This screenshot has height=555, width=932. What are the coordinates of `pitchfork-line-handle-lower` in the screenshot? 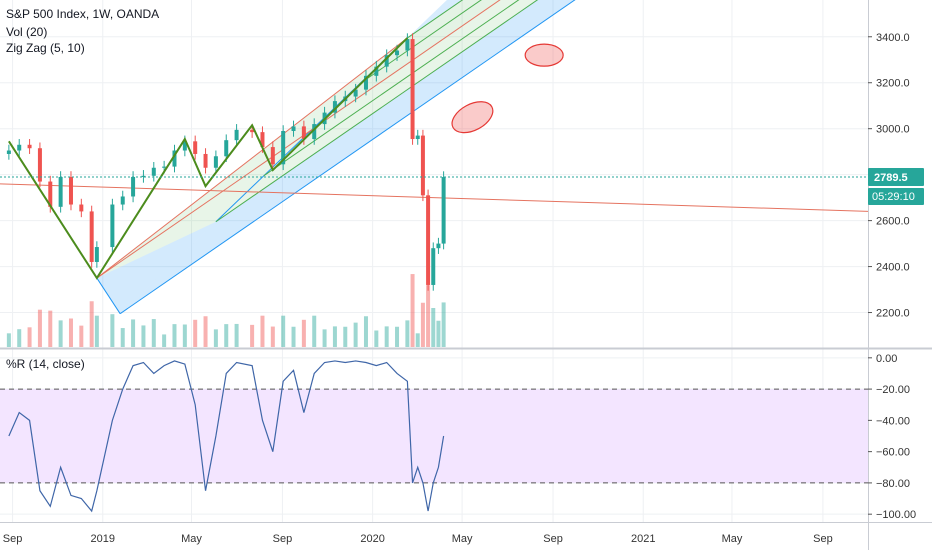 It's located at (108, 295).